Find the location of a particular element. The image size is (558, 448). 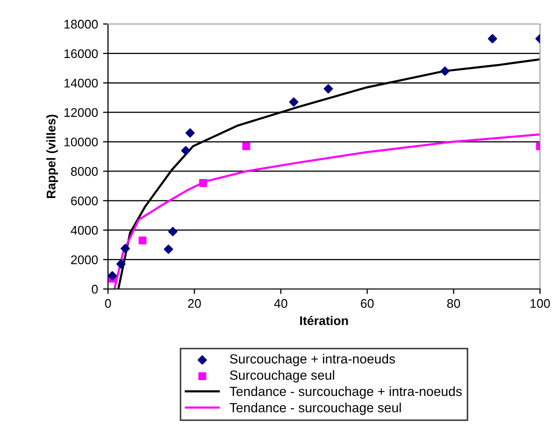

y-tick-label: 8000 is located at coordinates (84, 171).